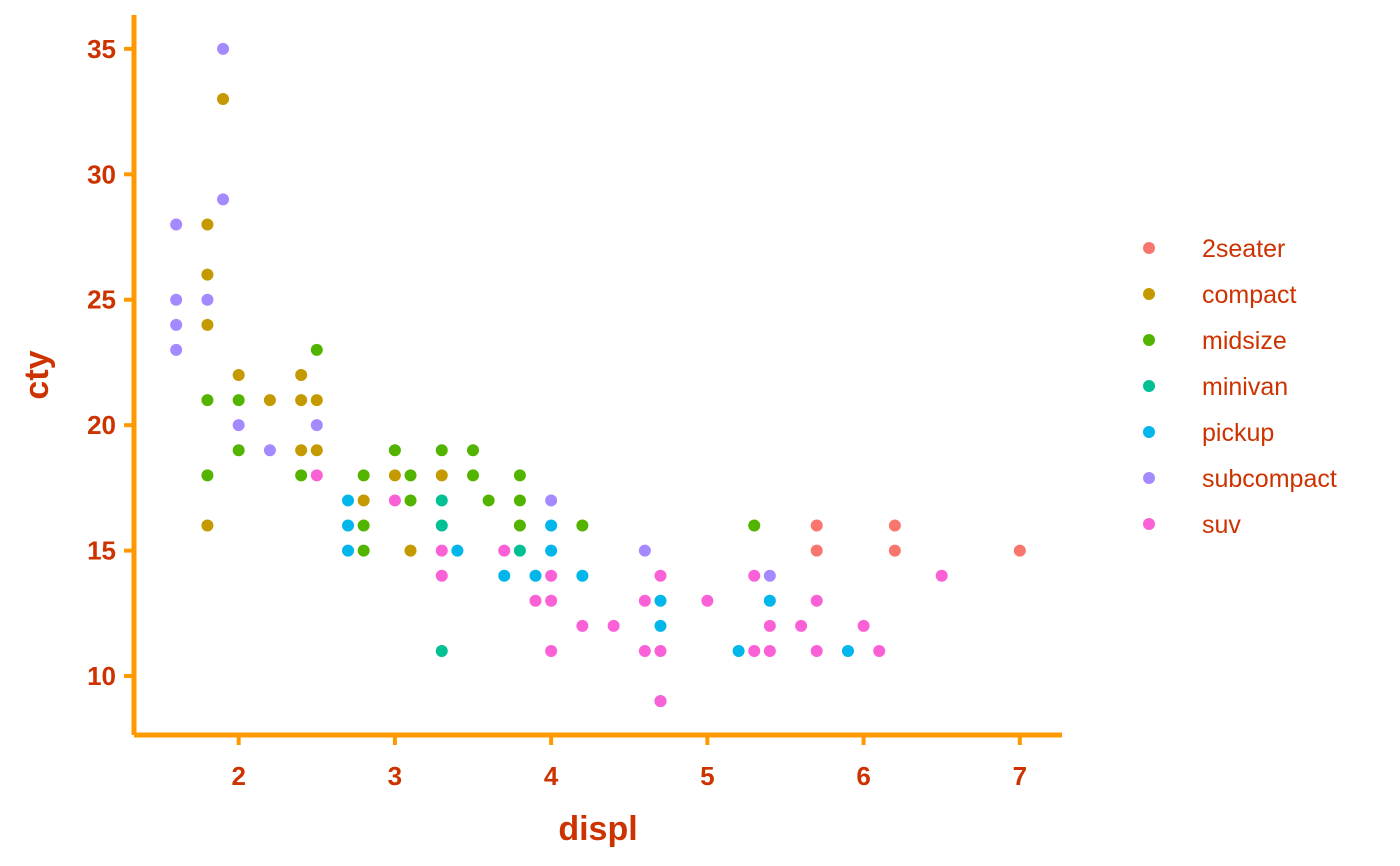  Describe the element at coordinates (101, 425) in the screenshot. I see `y-tick-label-20: 20` at that location.